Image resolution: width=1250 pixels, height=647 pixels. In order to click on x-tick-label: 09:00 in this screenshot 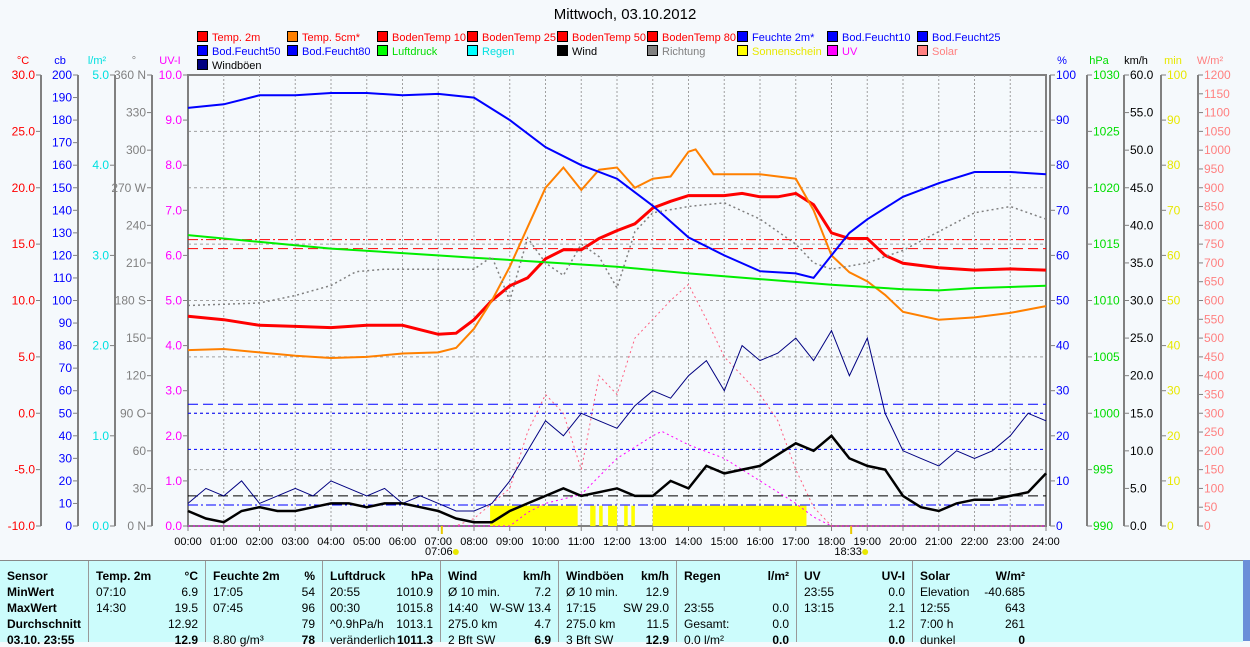, I will do `click(510, 542)`.